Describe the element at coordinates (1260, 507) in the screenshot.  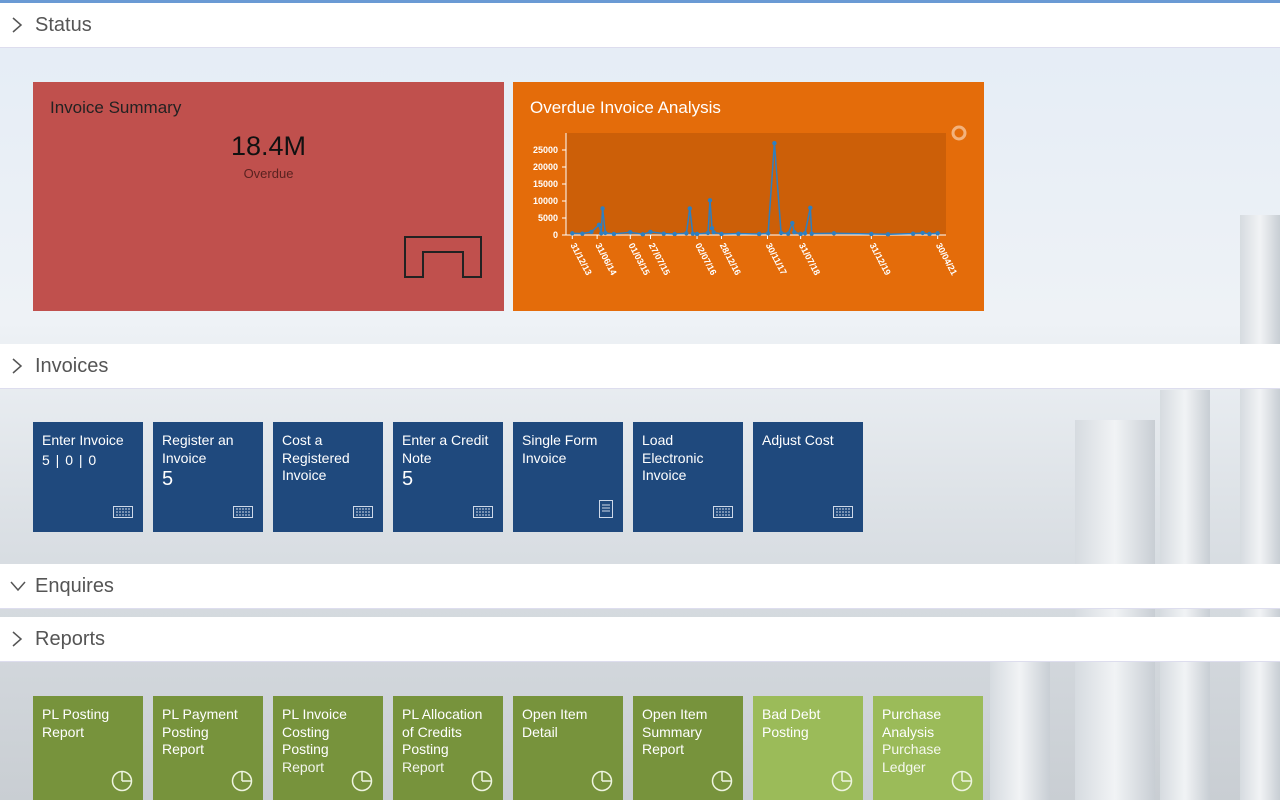
I see `background-building` at that location.